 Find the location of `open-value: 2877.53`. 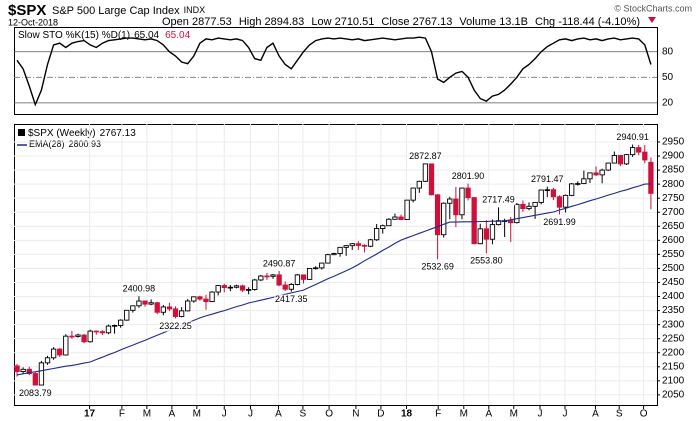

open-value: 2877.53 is located at coordinates (212, 22).